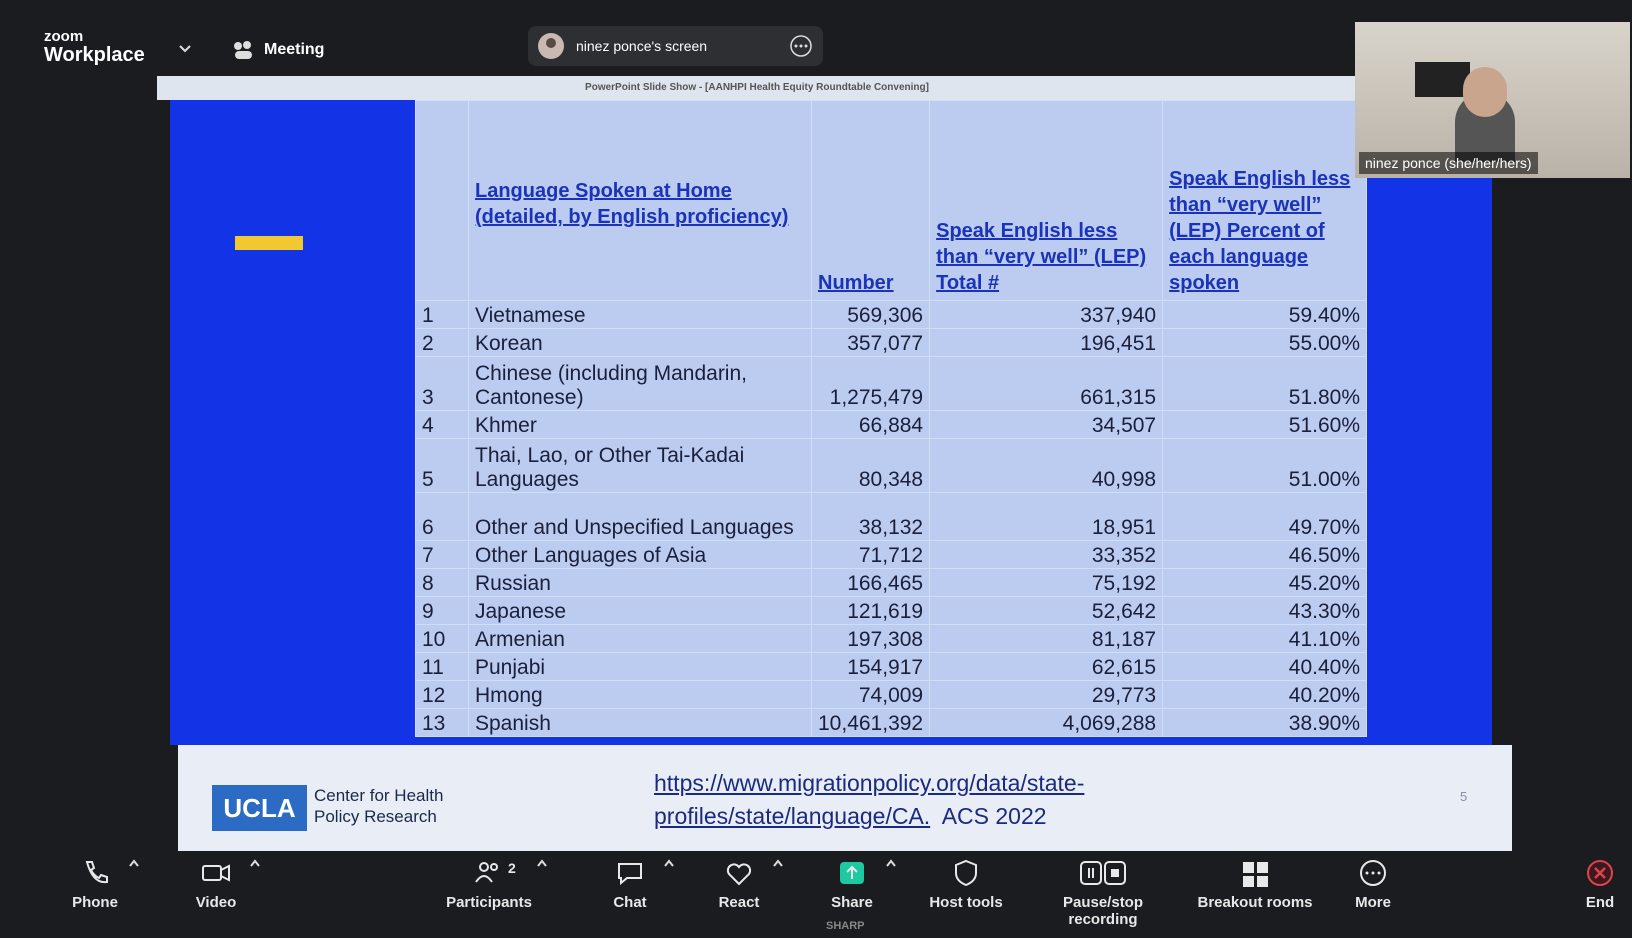  Describe the element at coordinates (642, 46) in the screenshot. I see `share-label: ninez ponce's screen` at that location.